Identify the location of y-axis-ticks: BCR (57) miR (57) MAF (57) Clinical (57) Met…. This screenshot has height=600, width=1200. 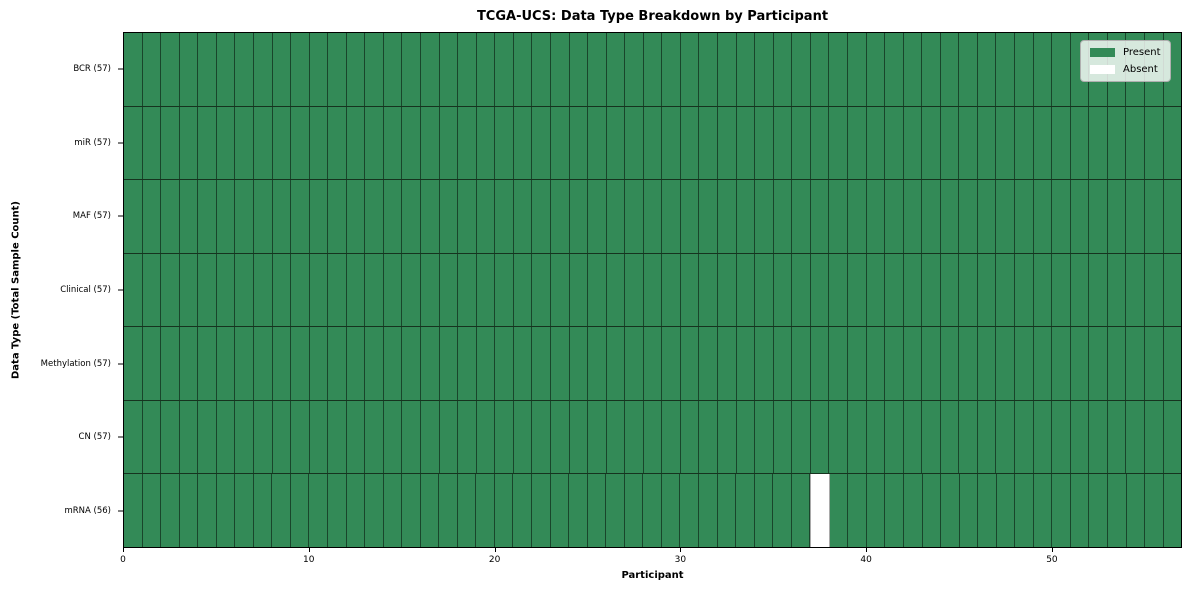
(61, 290).